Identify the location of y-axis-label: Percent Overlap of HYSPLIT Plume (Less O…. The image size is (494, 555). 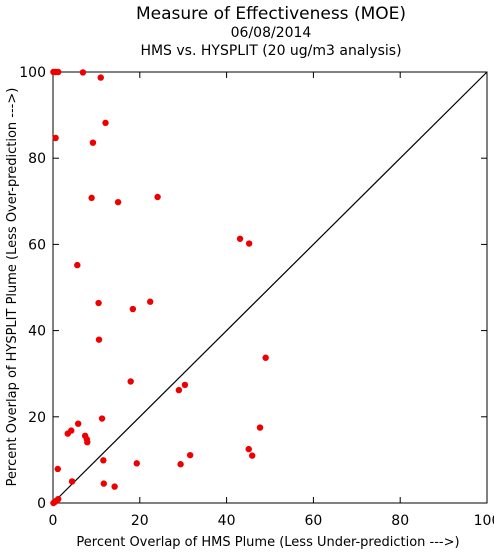
(12, 287).